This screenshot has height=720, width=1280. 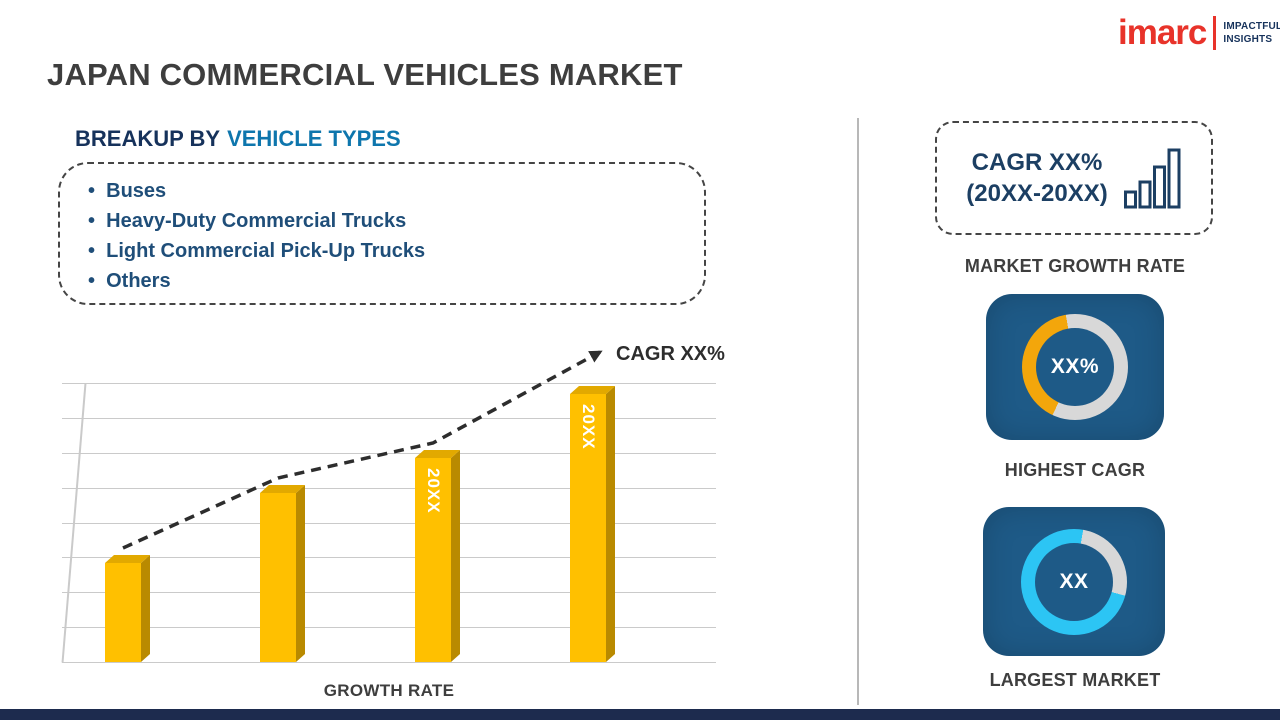 I want to click on breakup-heading-highlight: VEHICLE TYPES, so click(x=314, y=138).